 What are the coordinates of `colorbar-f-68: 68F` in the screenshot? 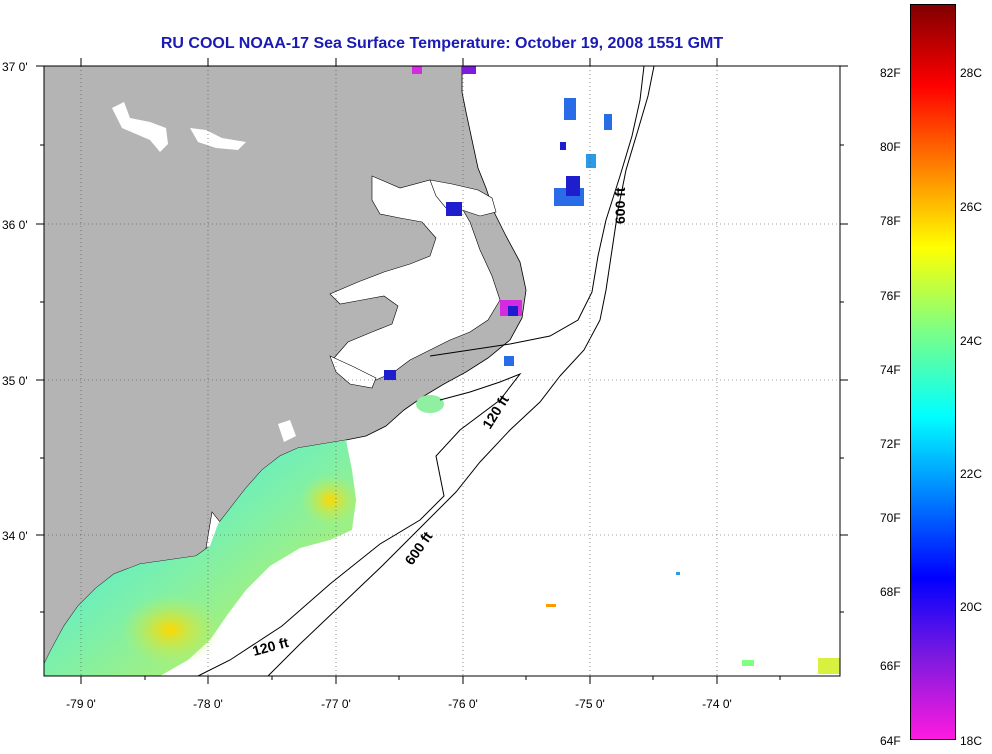 It's located at (890, 592).